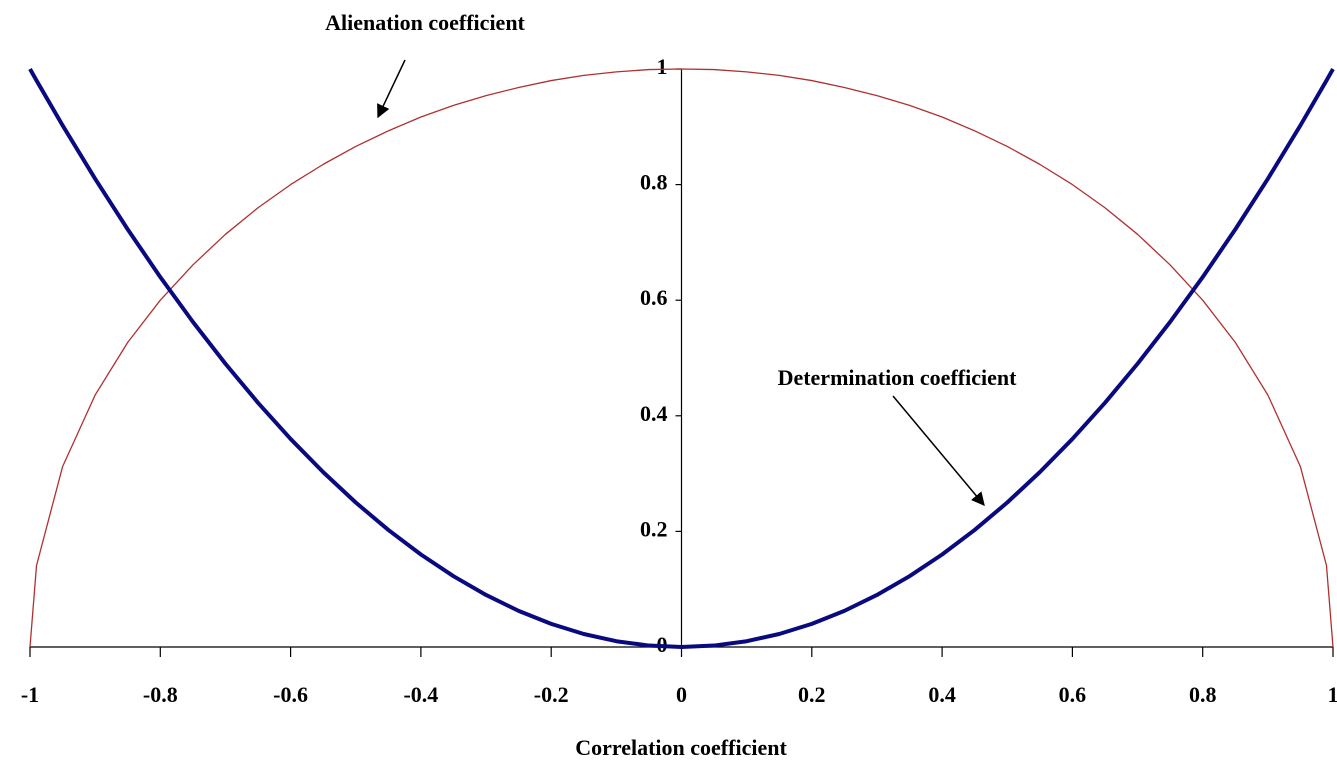  What do you see at coordinates (1073, 694) in the screenshot?
I see `x-tick-label: 0.6` at bounding box center [1073, 694].